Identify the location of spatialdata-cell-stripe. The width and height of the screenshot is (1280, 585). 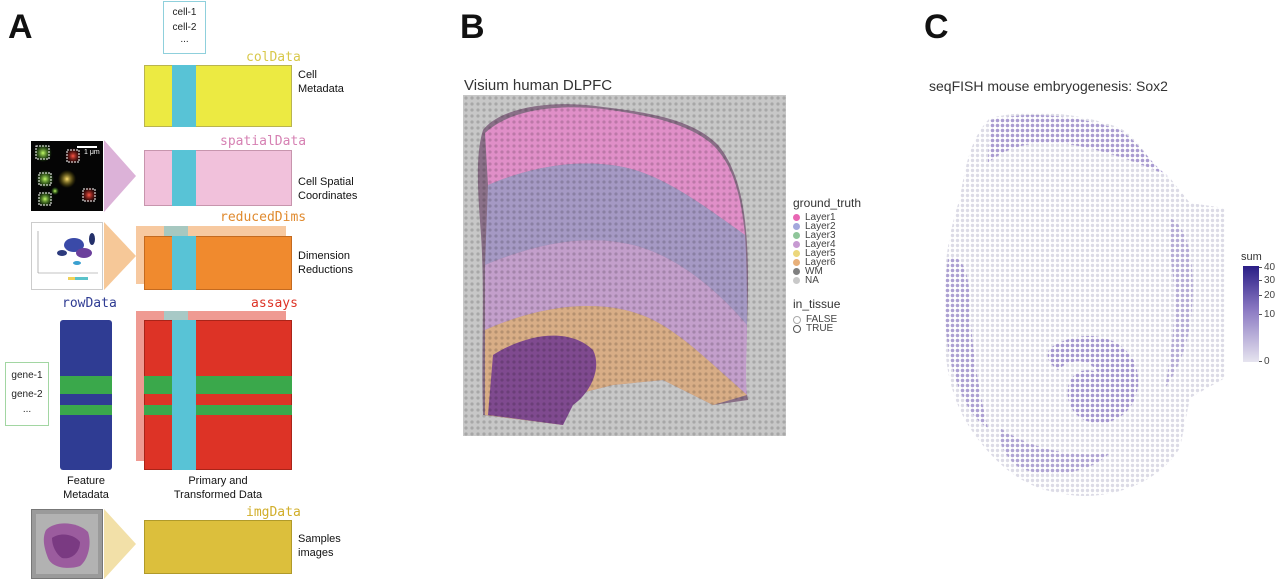
(184, 178).